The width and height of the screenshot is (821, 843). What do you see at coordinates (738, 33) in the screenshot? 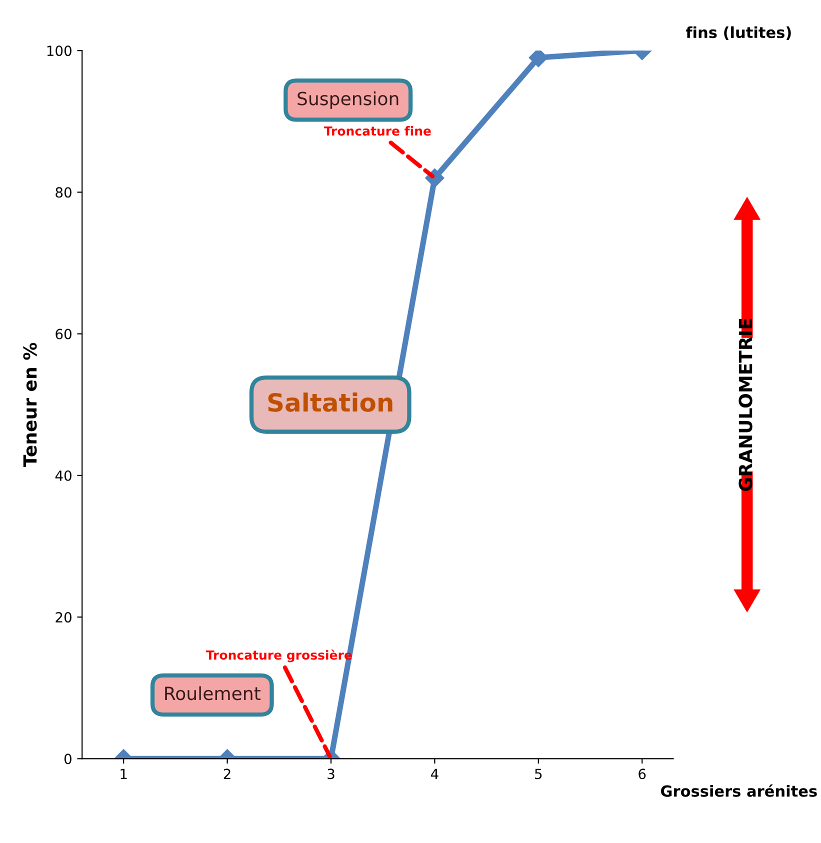
I see `text: fins (lutites)` at bounding box center [738, 33].